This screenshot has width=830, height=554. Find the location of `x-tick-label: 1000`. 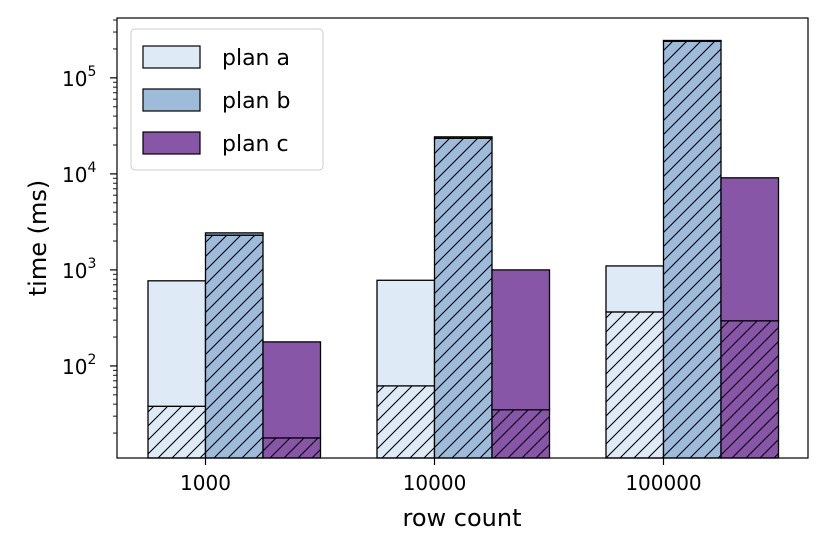

x-tick-label: 1000 is located at coordinates (205, 483).